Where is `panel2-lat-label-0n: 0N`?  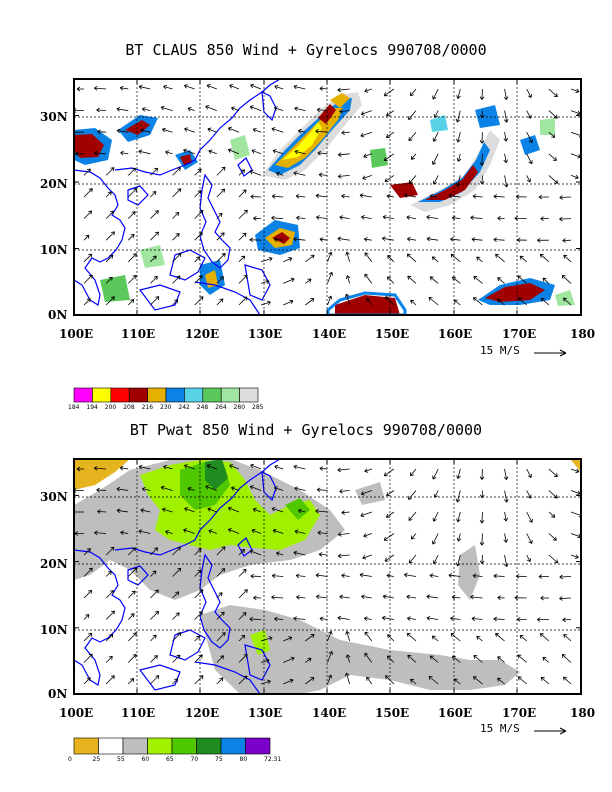 panel2-lat-label-0n: 0N is located at coordinates (58, 694).